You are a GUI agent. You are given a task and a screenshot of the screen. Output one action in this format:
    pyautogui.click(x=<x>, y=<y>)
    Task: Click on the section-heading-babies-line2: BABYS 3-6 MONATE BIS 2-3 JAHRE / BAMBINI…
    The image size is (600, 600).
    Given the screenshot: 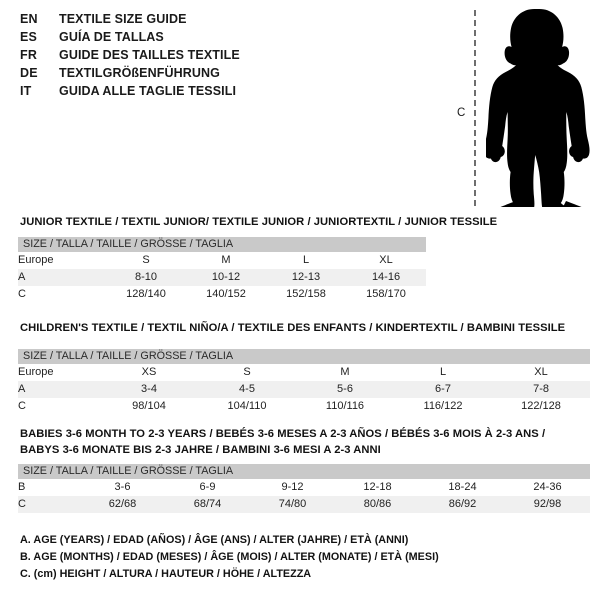 What is the action you would take?
    pyautogui.click(x=200, y=450)
    